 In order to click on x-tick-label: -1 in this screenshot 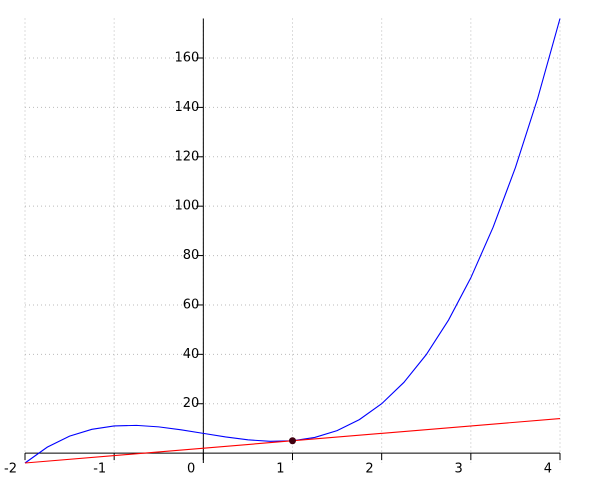, I will do `click(99, 469)`.